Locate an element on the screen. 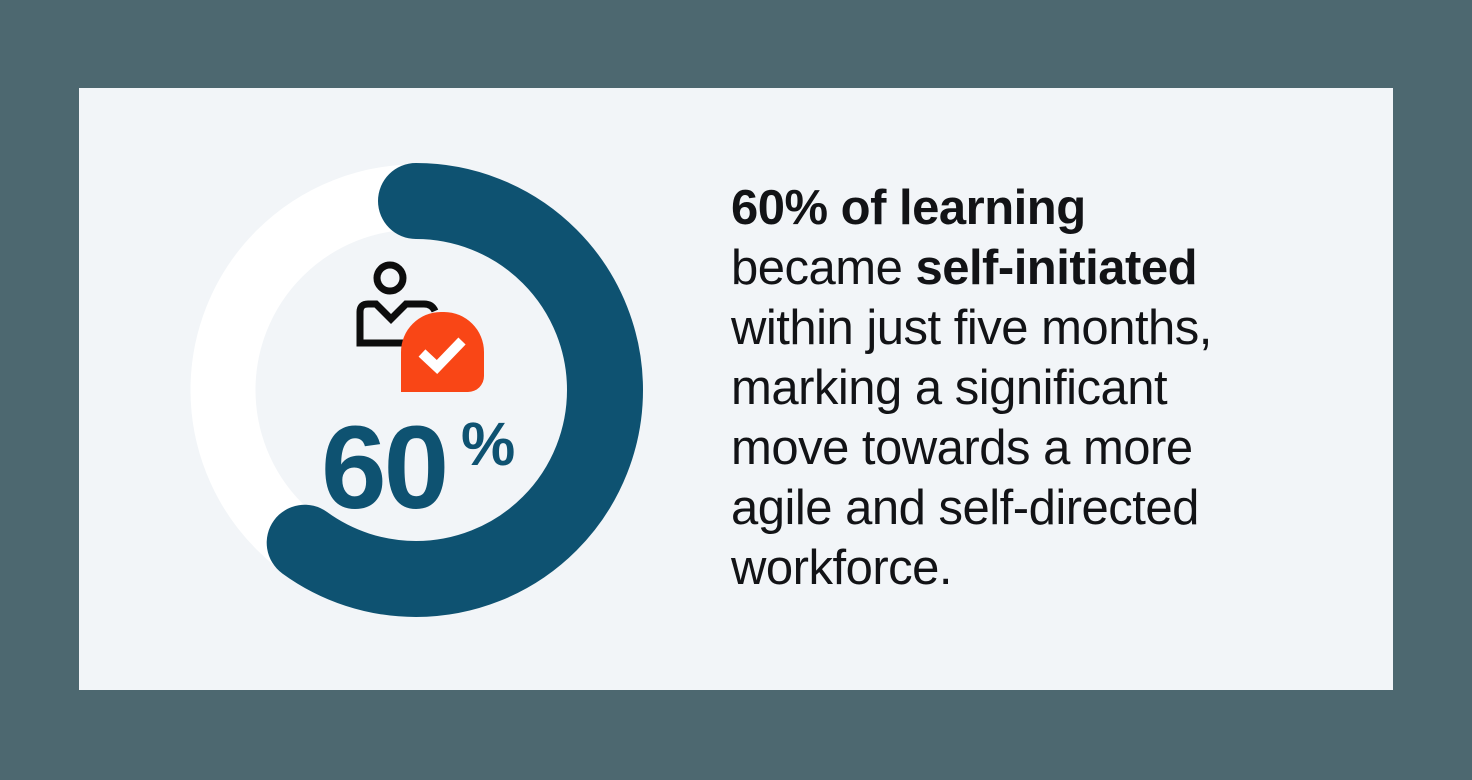 This screenshot has height=780, width=1472. copy-line-6: agile and self-directed is located at coordinates (1051, 508).